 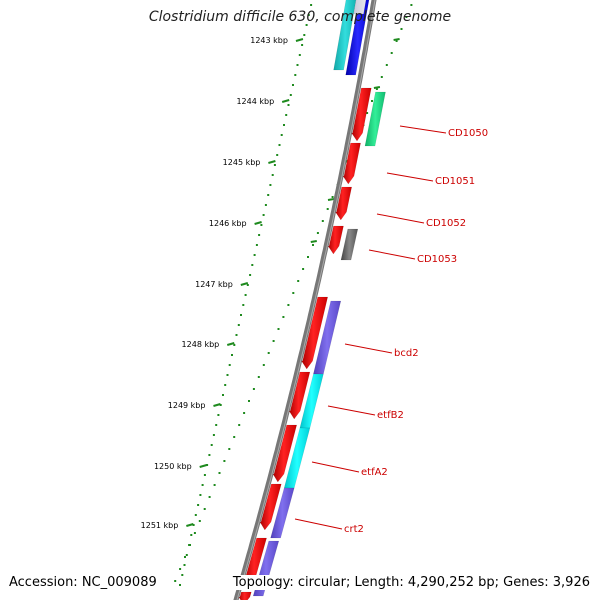 What do you see at coordinates (187, 405) in the screenshot?
I see `kbp-label: 1249 kbp` at bounding box center [187, 405].